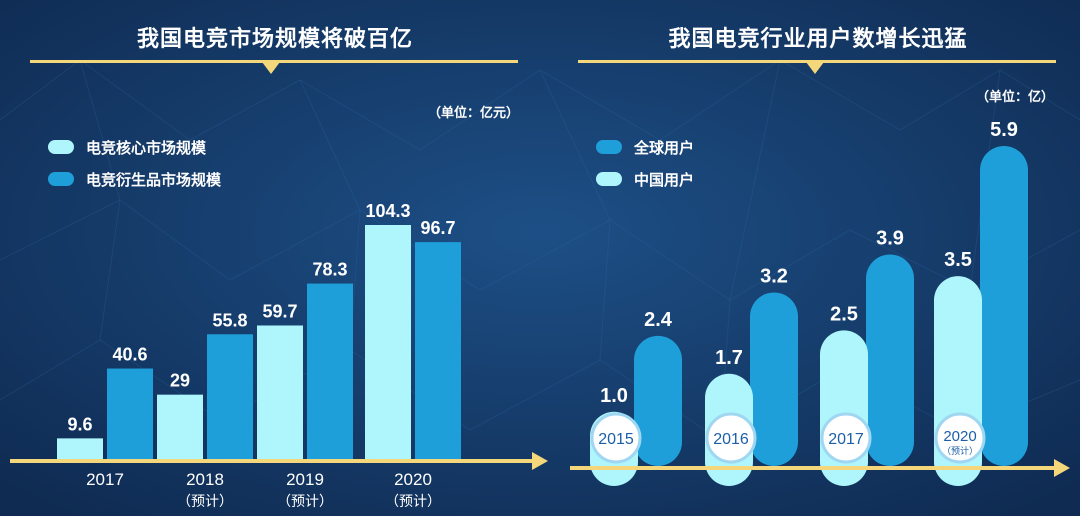  I want to click on right-bar-value-label: 3.5, so click(958, 260).